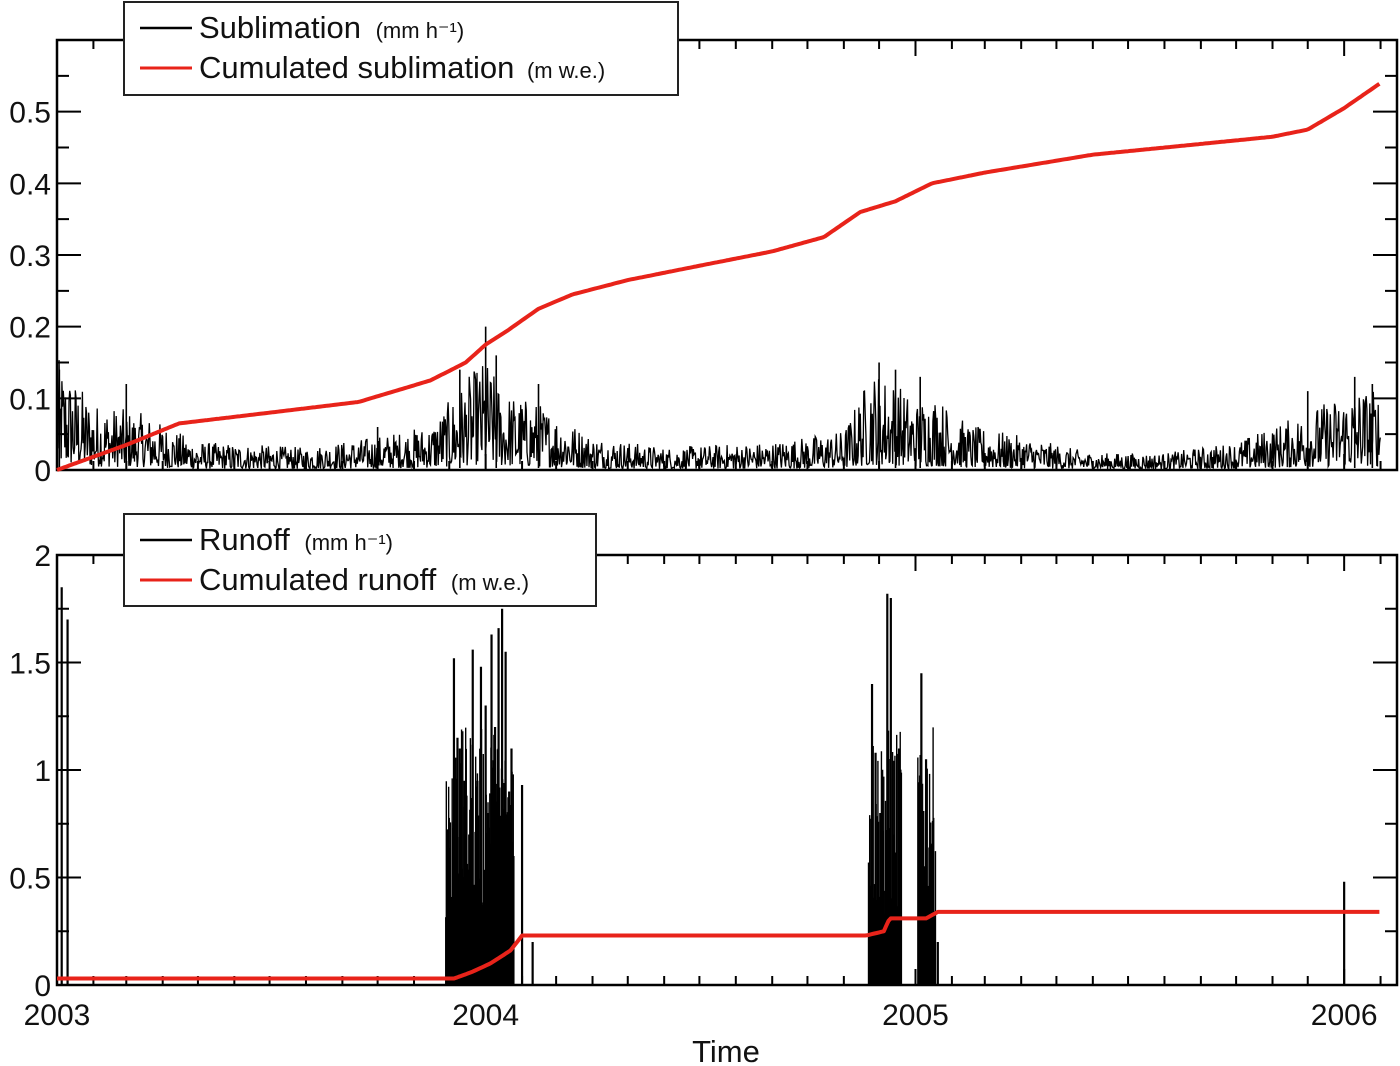 The height and width of the screenshot is (1066, 1400). I want to click on sublimation-series-line, so click(718, 415).